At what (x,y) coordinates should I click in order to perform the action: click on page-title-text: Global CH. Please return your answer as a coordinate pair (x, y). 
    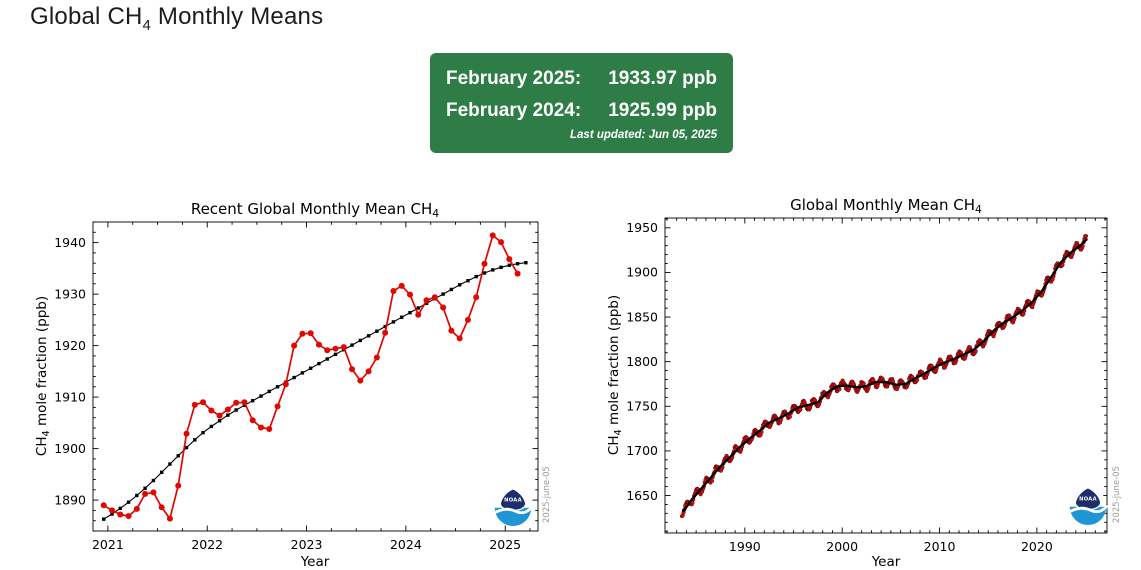
    Looking at the image, I should click on (86, 16).